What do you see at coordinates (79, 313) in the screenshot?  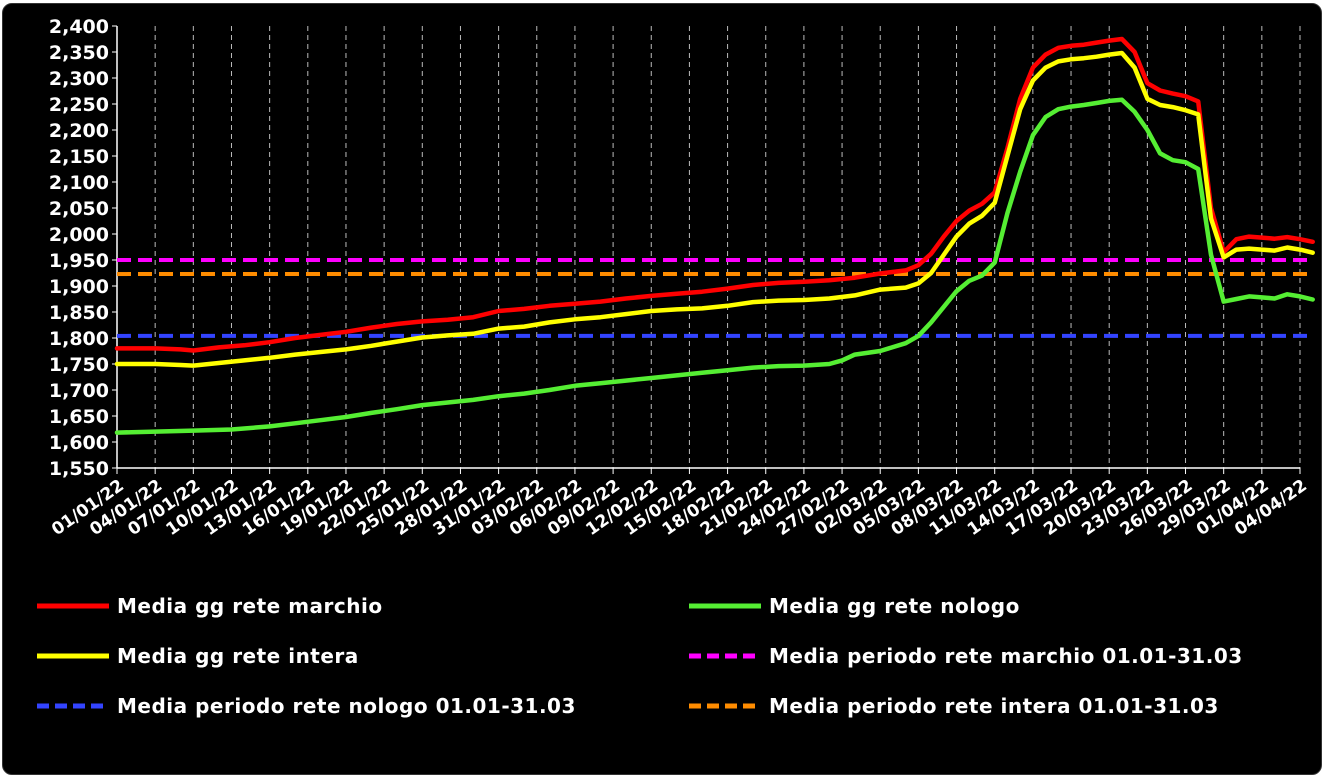 I see `y-tick-label: 1,850` at bounding box center [79, 313].